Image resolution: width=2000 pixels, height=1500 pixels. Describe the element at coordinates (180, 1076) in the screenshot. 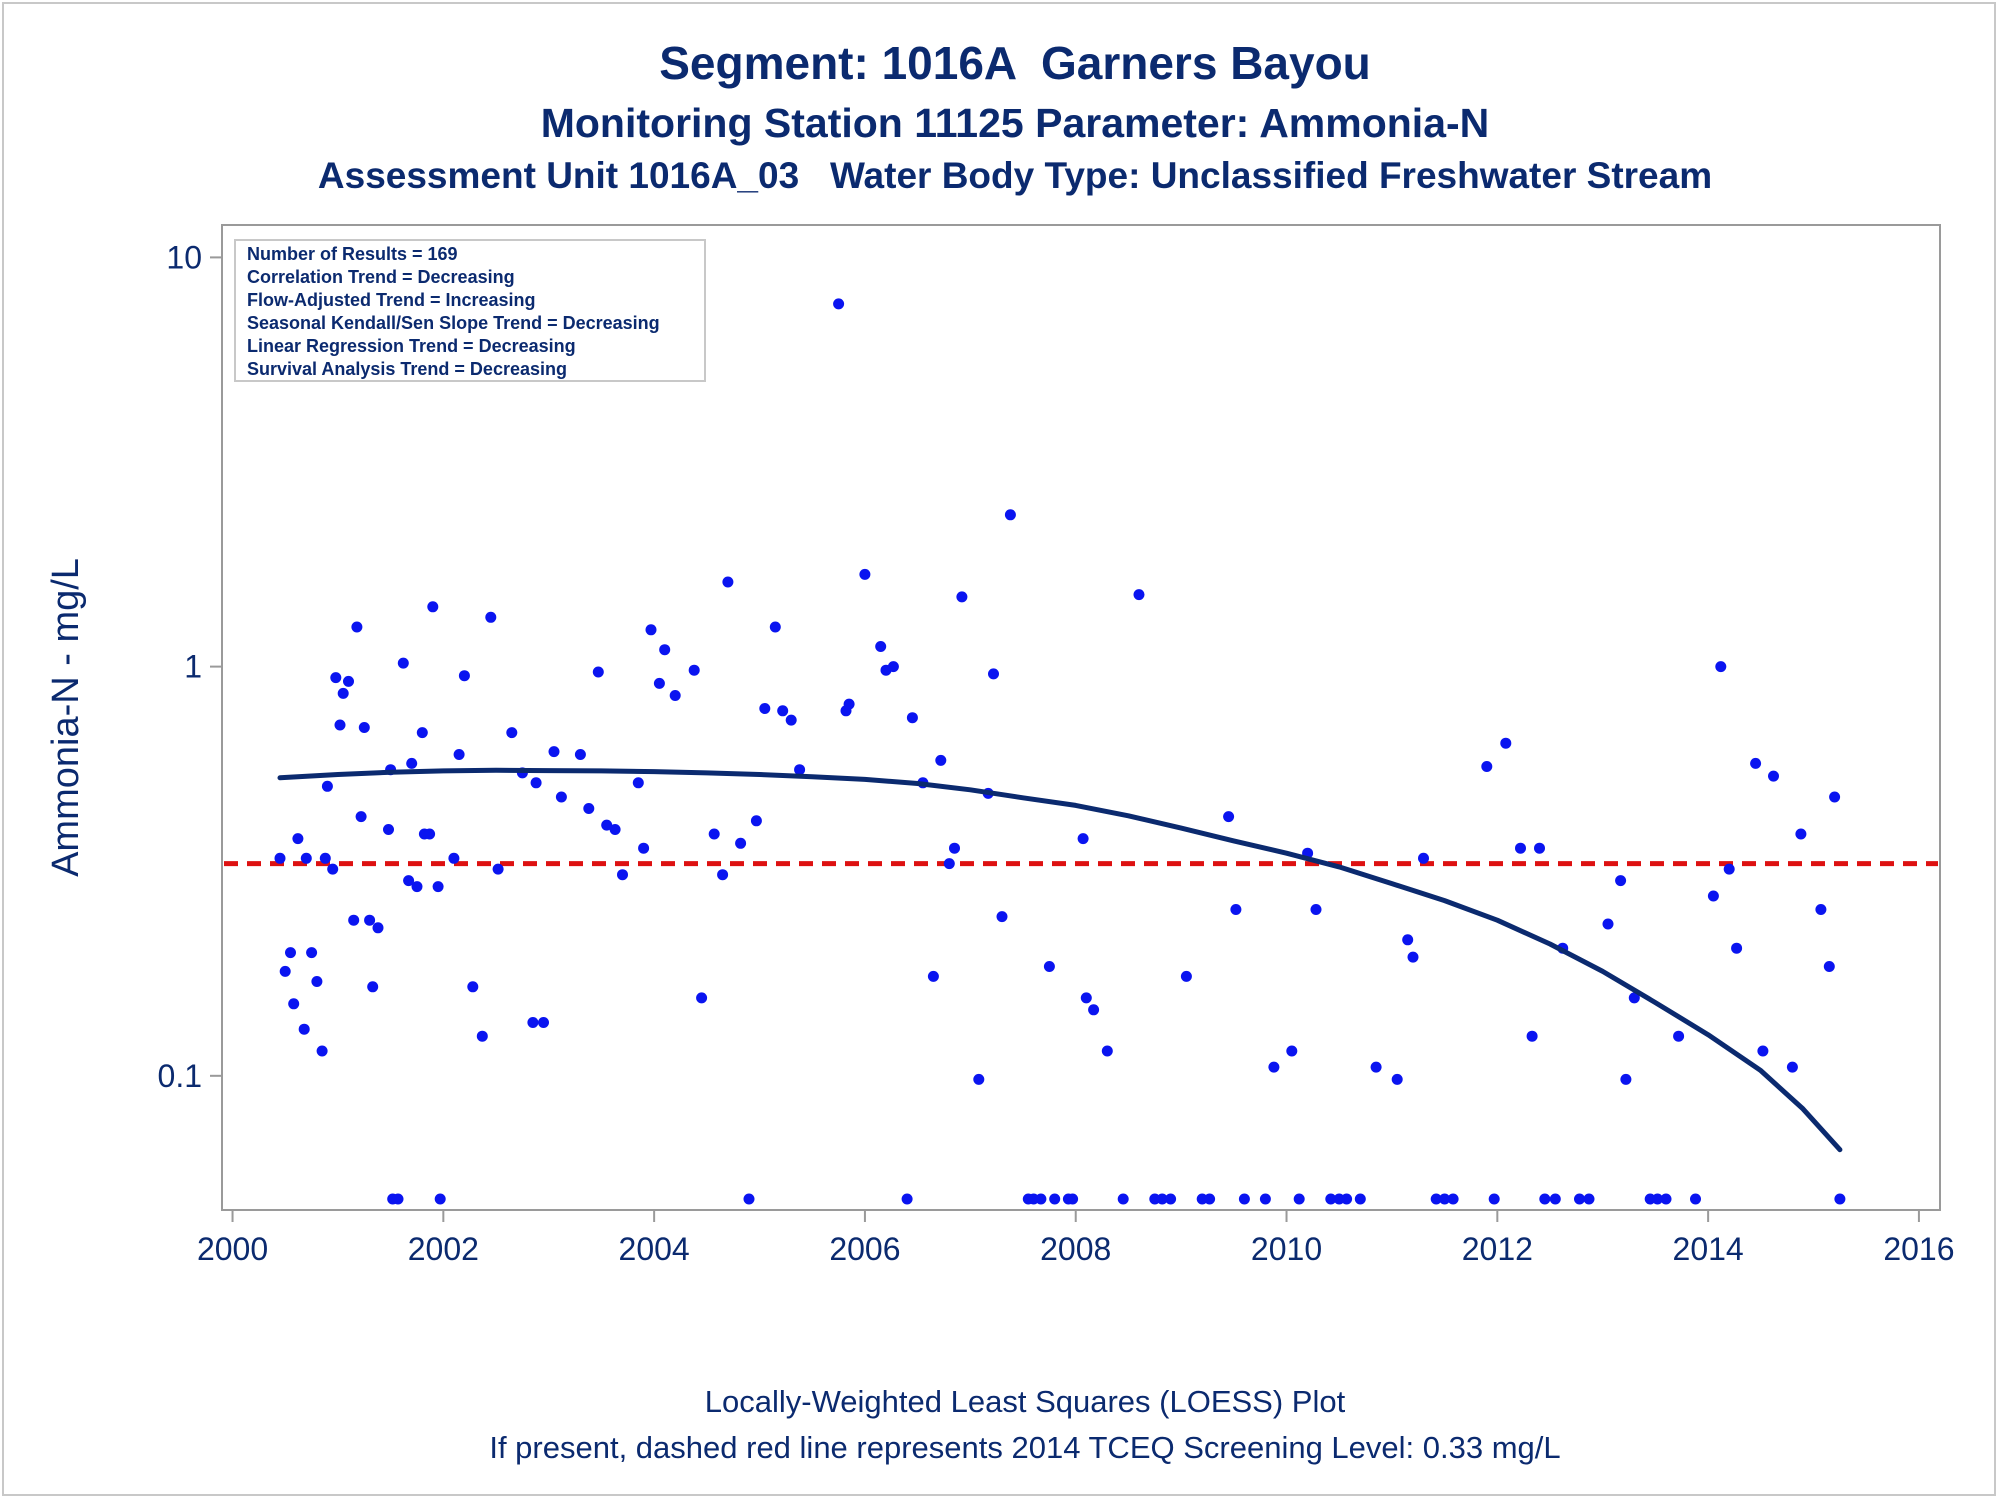

I see `y-tick-label: 0.1` at that location.